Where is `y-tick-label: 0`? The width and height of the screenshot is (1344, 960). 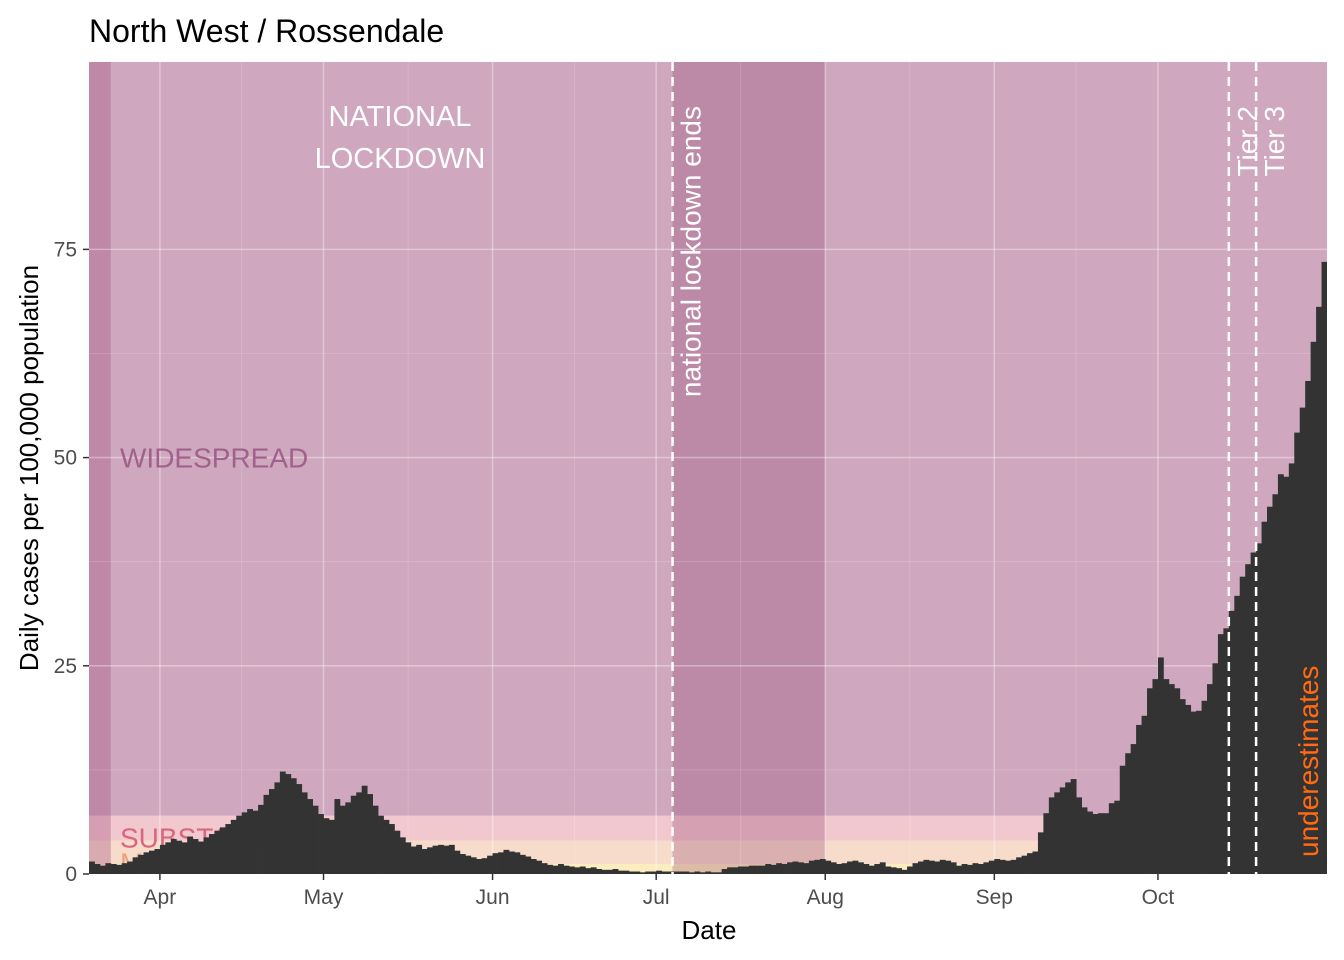
y-tick-label: 0 is located at coordinates (71, 874).